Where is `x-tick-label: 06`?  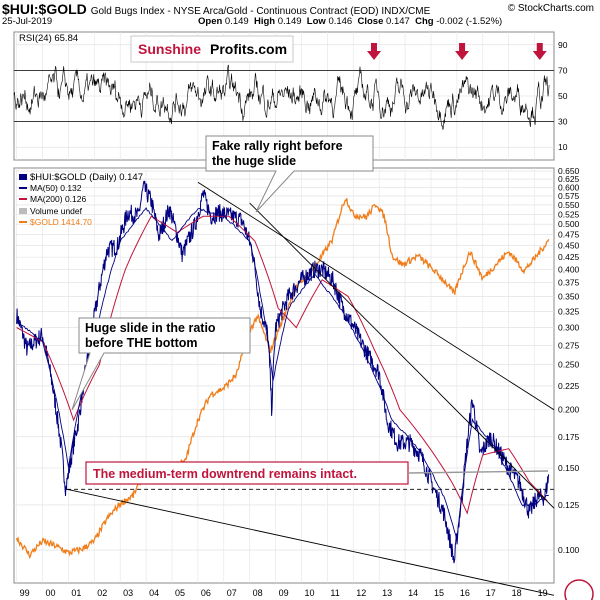
x-tick-label: 06 is located at coordinates (206, 593).